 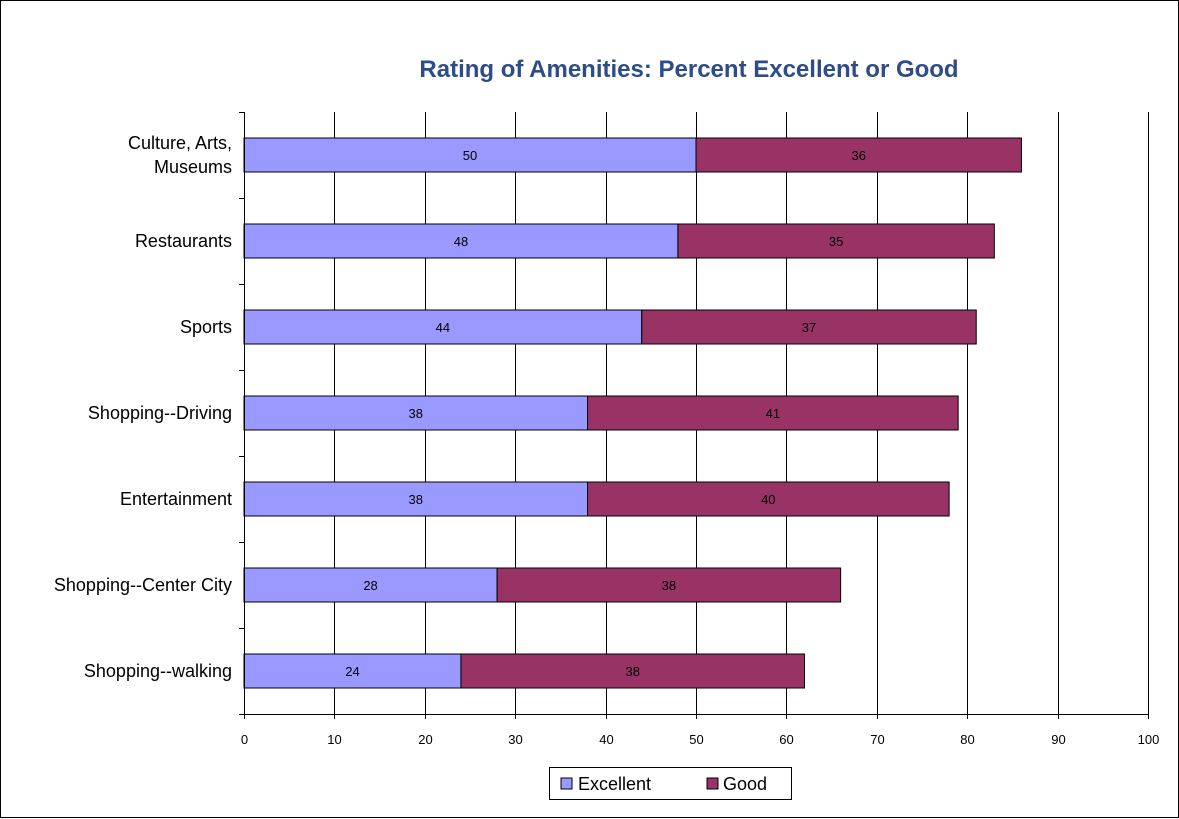 What do you see at coordinates (143, 585) in the screenshot?
I see `category-label: Shopping--Center City` at bounding box center [143, 585].